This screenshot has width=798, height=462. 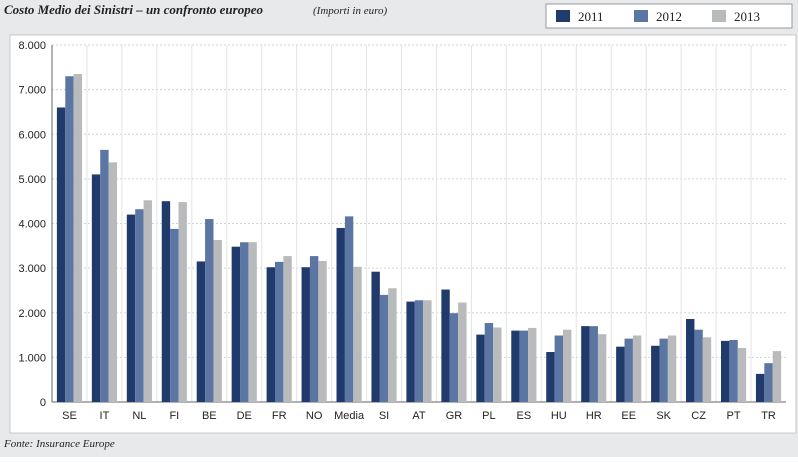 What do you see at coordinates (384, 416) in the screenshot?
I see `x-tick-label: SI` at bounding box center [384, 416].